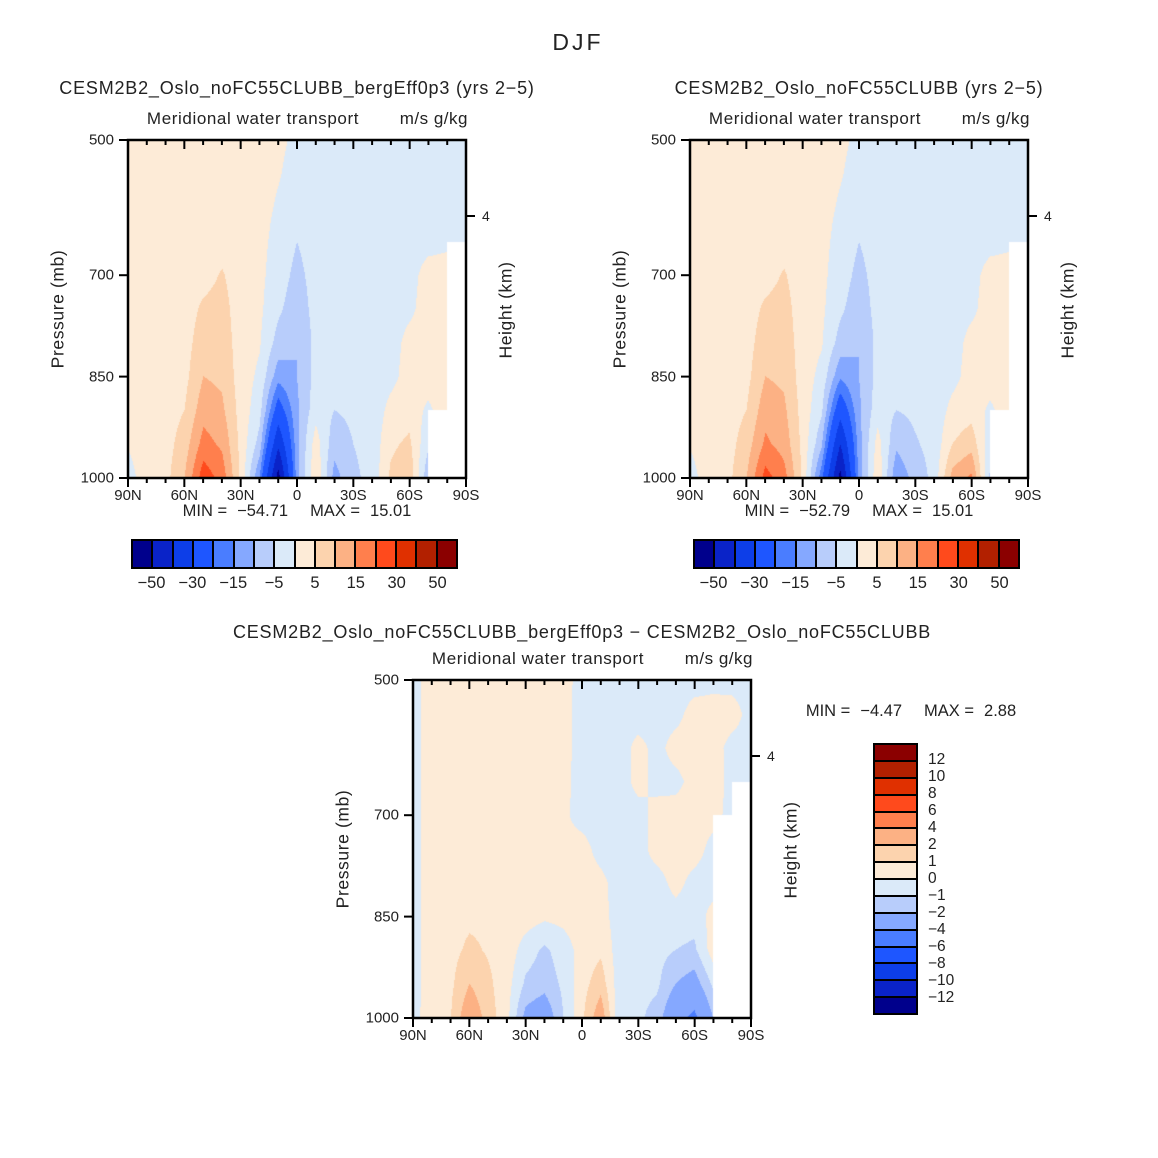 The width and height of the screenshot is (1158, 1158). What do you see at coordinates (771, 756) in the screenshot?
I see `height-tick-label: 4` at bounding box center [771, 756].